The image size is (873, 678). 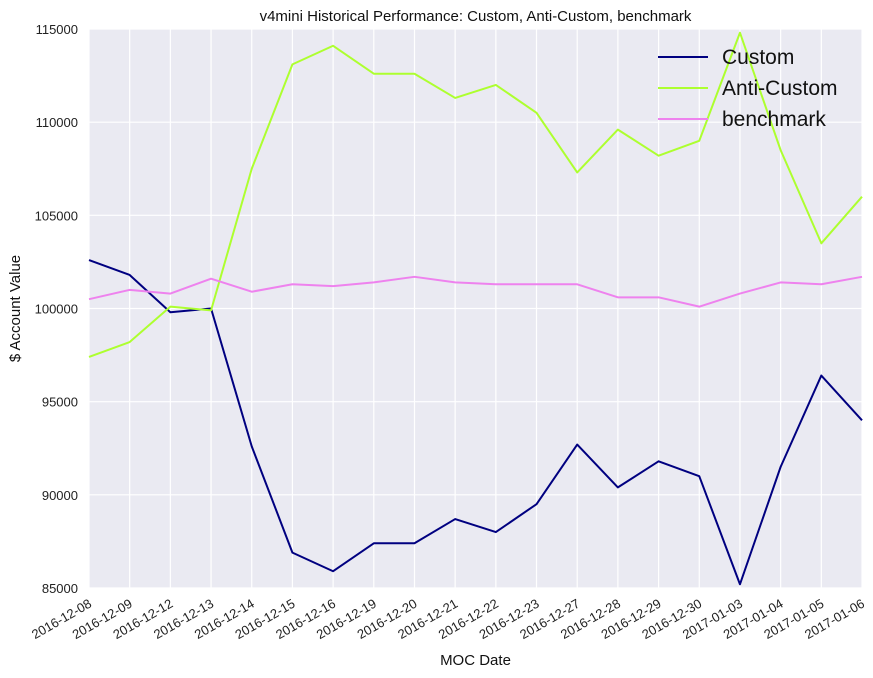 I want to click on legend-label: Custom, so click(x=758, y=57).